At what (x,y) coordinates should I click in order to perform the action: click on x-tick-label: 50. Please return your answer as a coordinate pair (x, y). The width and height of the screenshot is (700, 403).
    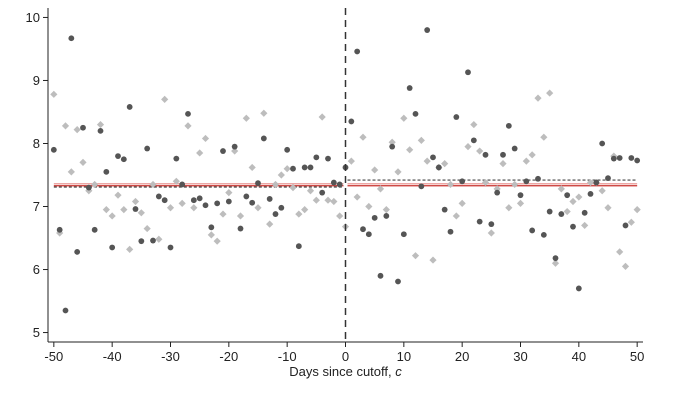
    Looking at the image, I should click on (637, 356).